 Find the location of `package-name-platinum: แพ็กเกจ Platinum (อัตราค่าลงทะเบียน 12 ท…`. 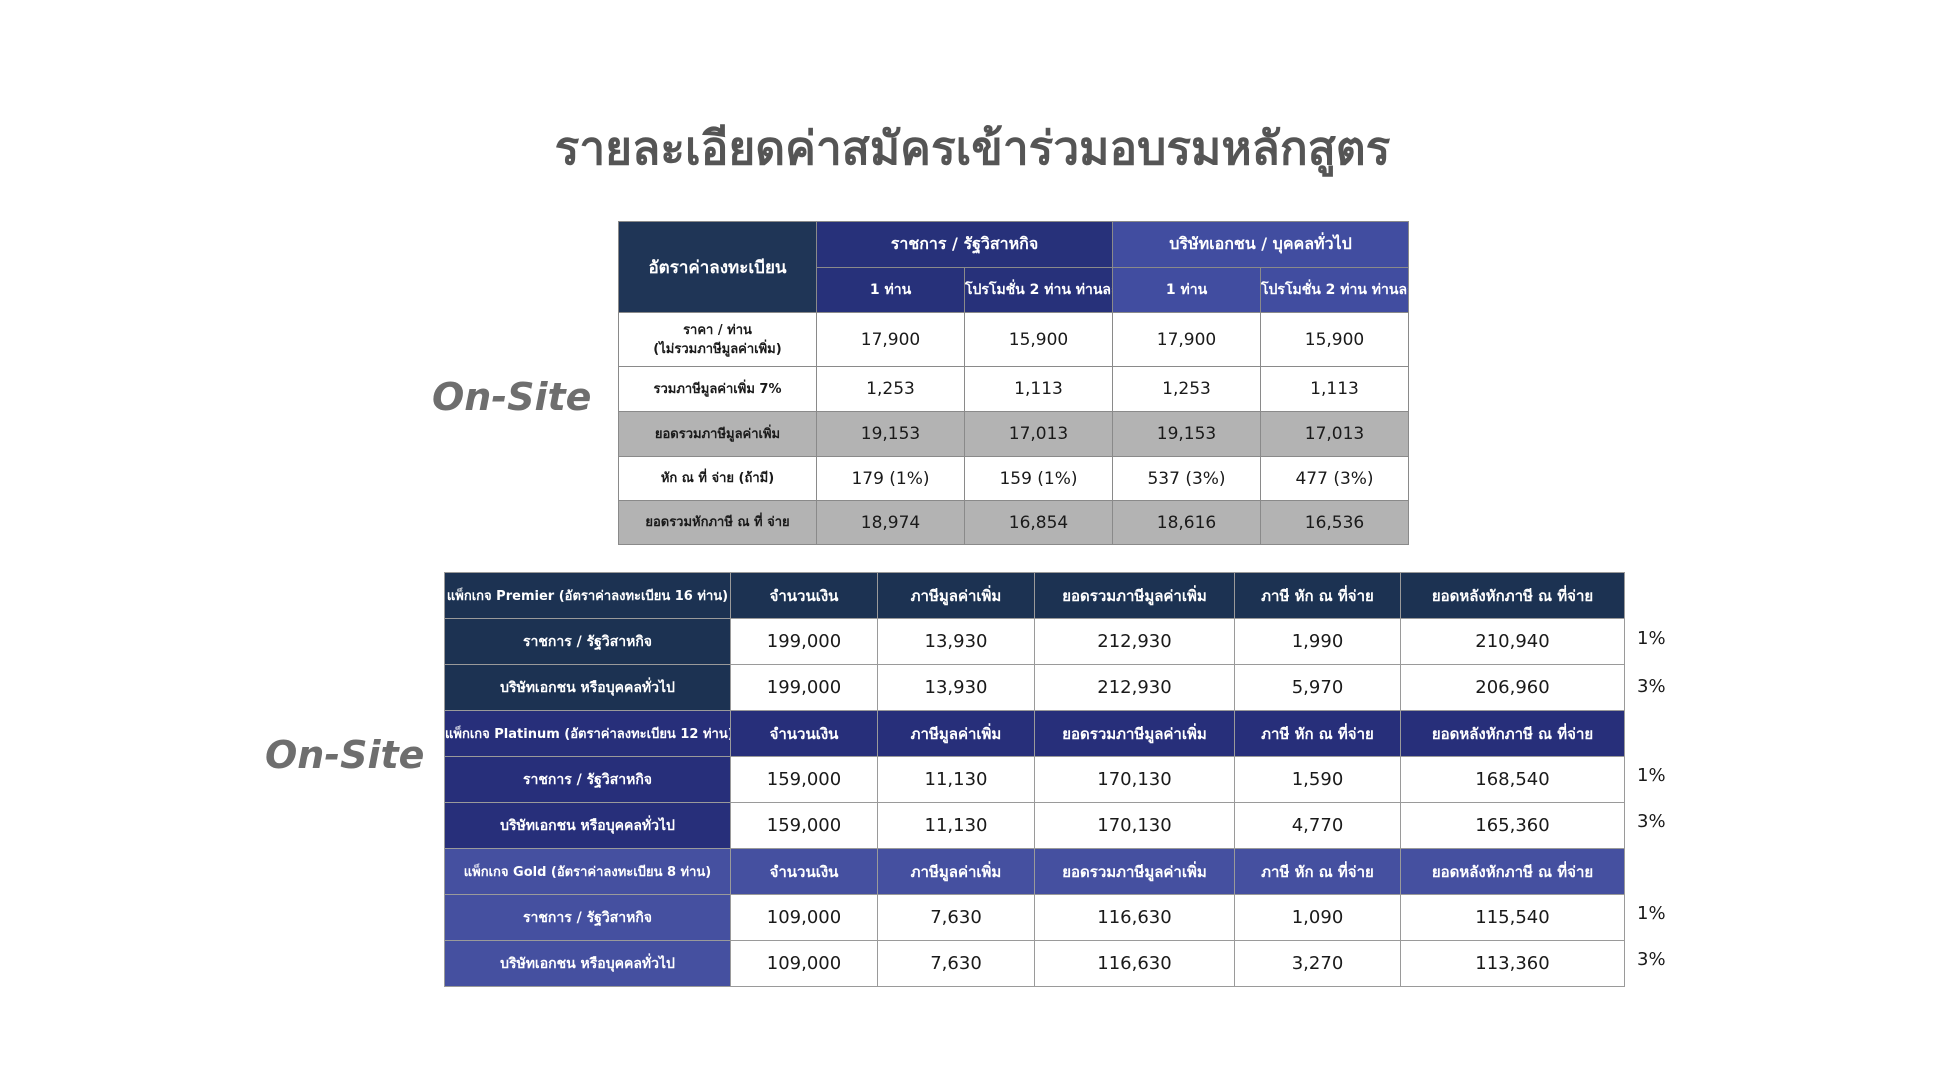

package-name-platinum: แพ็กเกจ Platinum (อัตราค่าลงทะเบียน 12 ท… is located at coordinates (587, 733).